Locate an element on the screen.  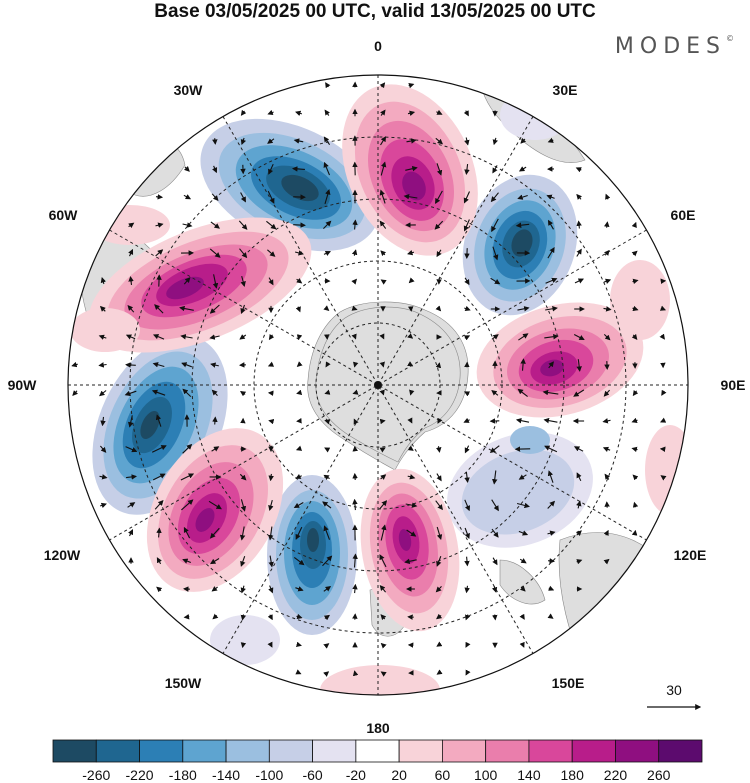
anomaly-pos-140w is located at coordinates (215, 510).